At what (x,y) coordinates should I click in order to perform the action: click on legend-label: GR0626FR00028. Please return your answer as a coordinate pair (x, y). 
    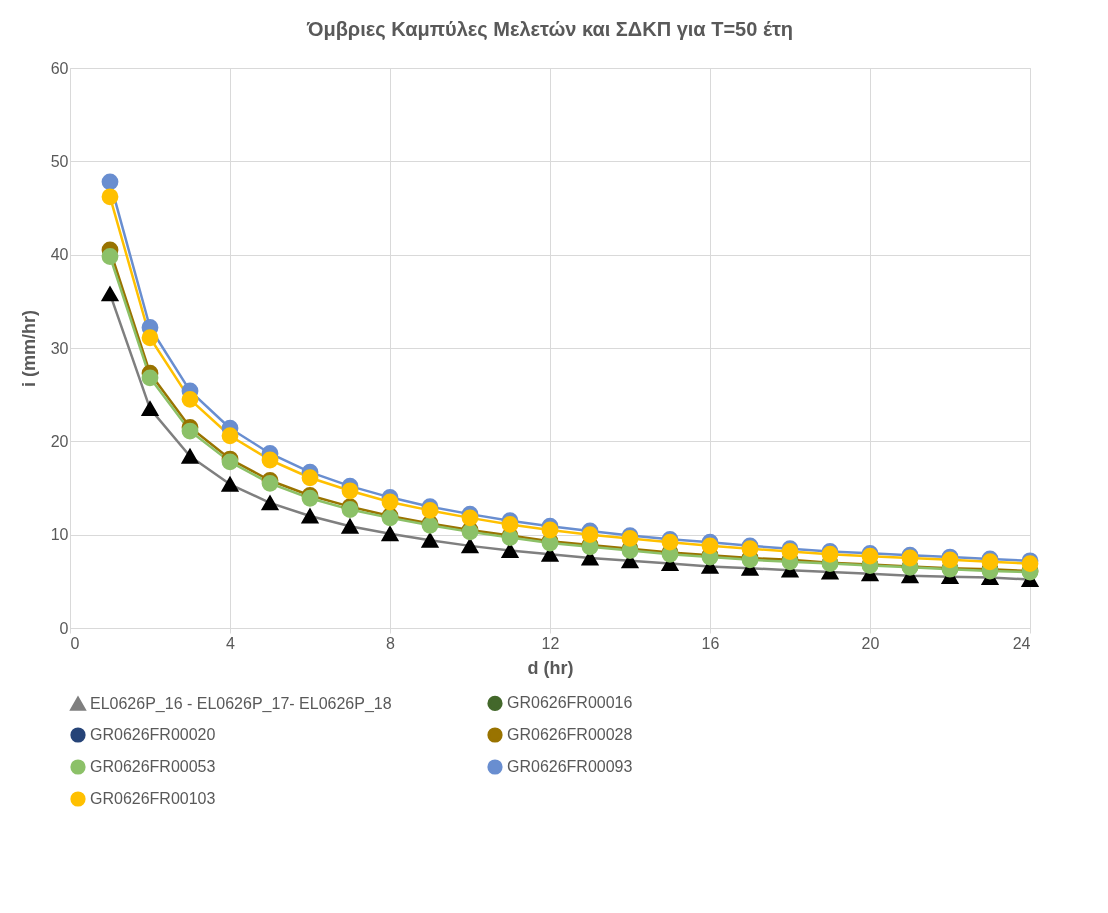
    Looking at the image, I should click on (570, 734).